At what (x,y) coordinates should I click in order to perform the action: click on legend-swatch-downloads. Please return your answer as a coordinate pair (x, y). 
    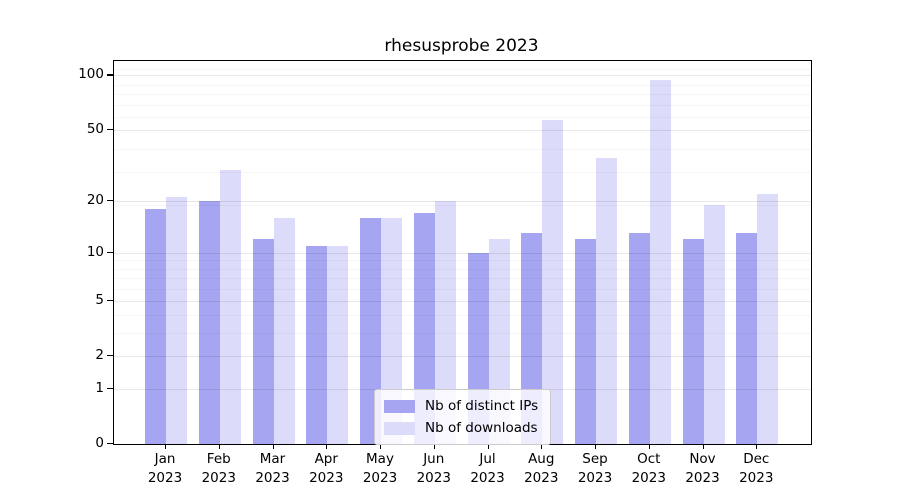
    Looking at the image, I should click on (399, 428).